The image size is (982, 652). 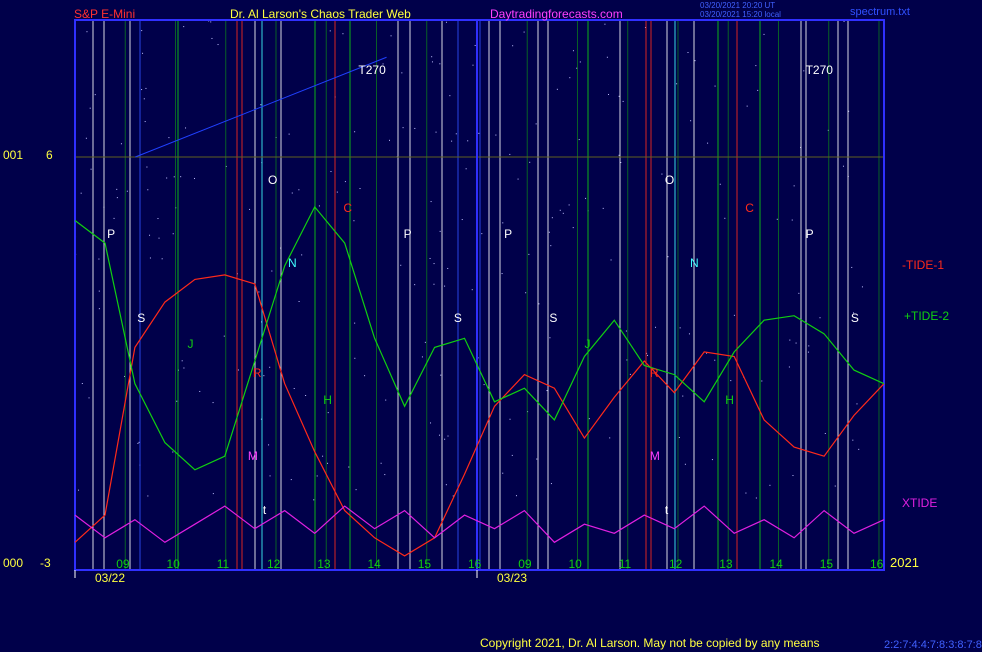 What do you see at coordinates (512, 578) in the screenshot?
I see `date-label: 03/23` at bounding box center [512, 578].